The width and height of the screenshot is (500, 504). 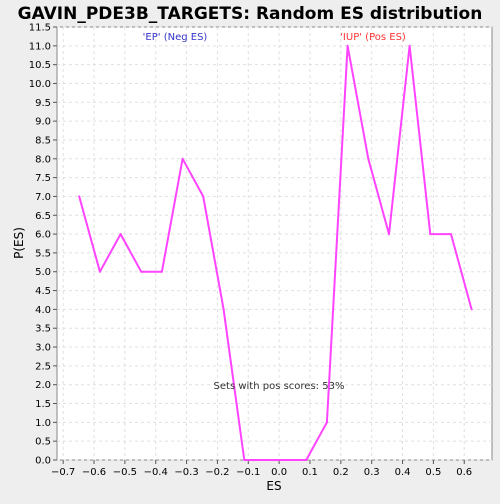 What do you see at coordinates (40, 65) in the screenshot?
I see `y-tick-label: 10.5` at bounding box center [40, 65].